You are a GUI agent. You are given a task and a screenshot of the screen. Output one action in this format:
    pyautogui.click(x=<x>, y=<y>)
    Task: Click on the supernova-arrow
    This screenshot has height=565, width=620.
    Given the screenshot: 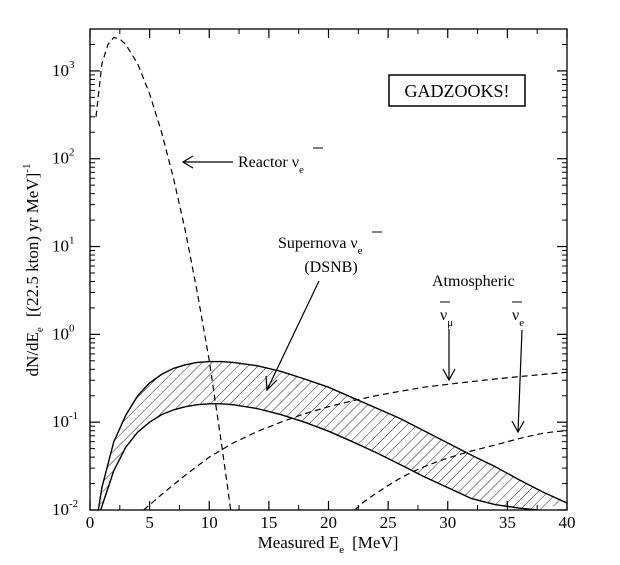 What is the action you would take?
    pyautogui.click(x=293, y=335)
    